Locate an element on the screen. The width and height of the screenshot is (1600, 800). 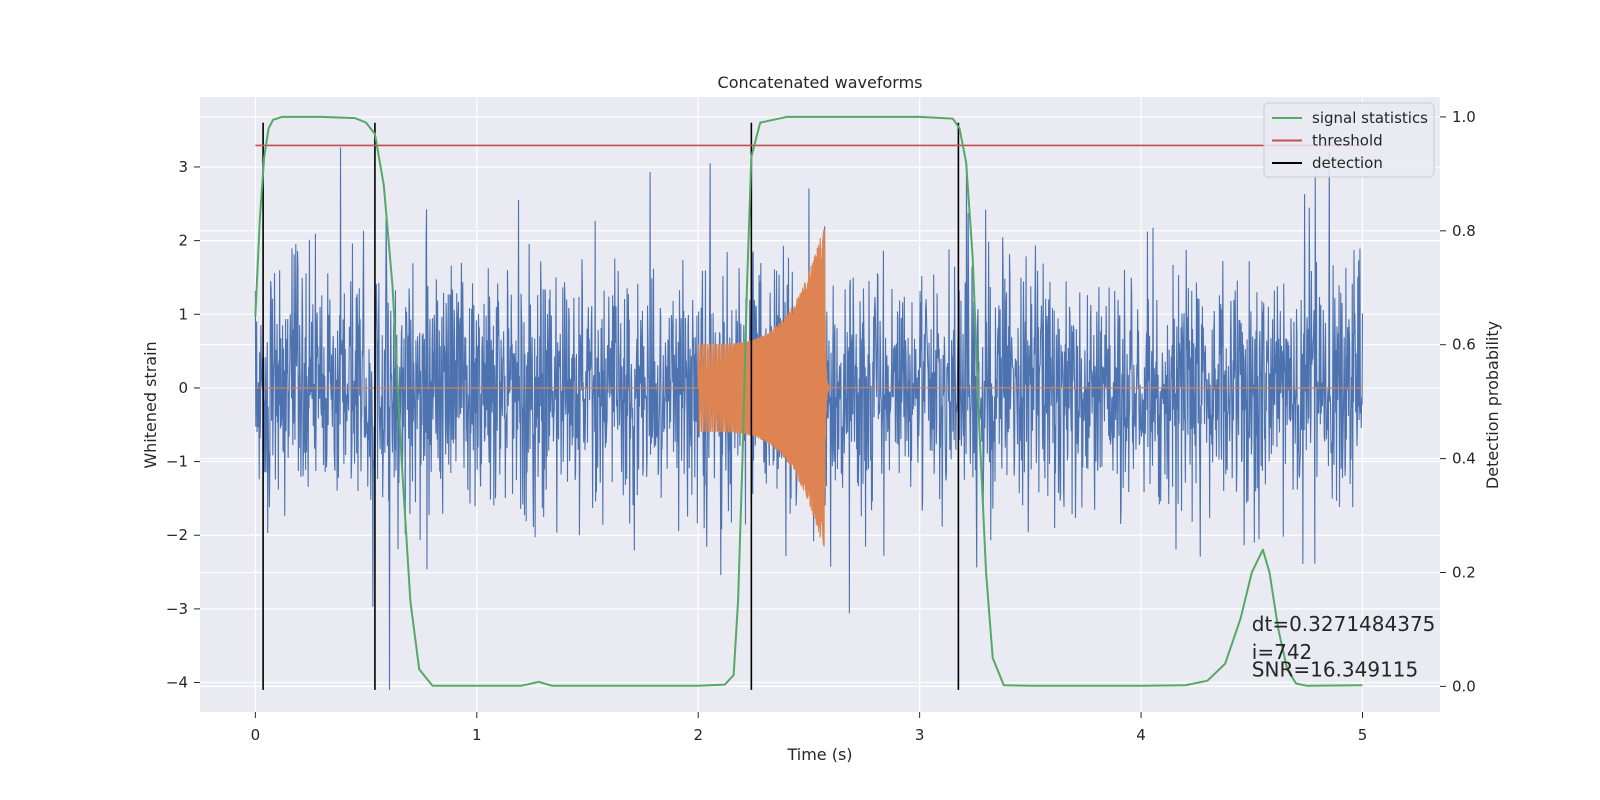
annotation-text: i=742 is located at coordinates (1282, 652).